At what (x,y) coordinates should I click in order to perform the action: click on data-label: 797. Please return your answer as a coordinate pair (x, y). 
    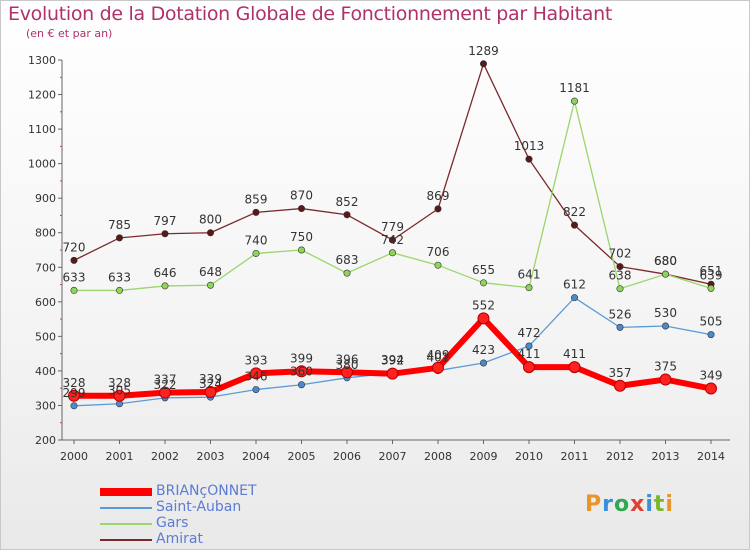
    Looking at the image, I should click on (165, 221).